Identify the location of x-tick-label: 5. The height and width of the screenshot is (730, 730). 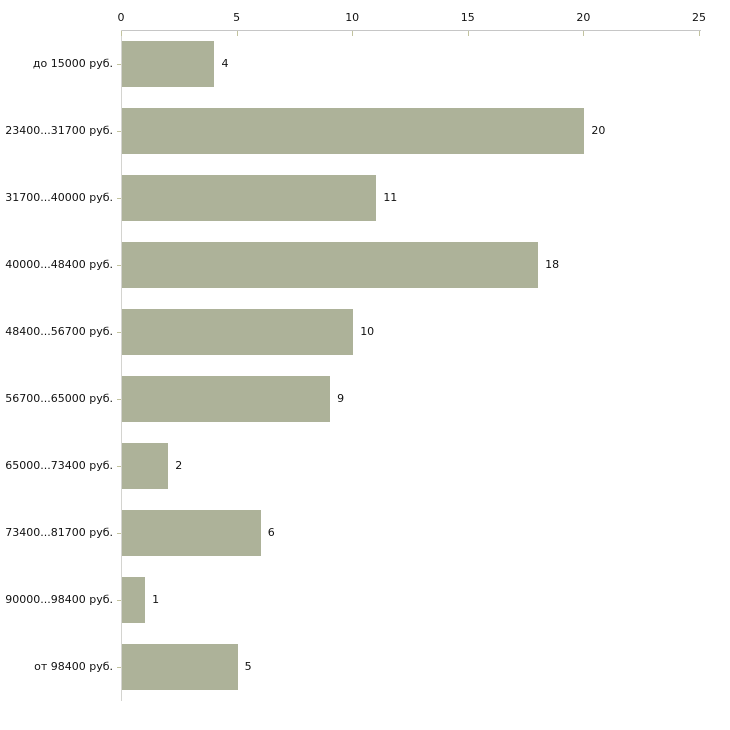
(237, 17).